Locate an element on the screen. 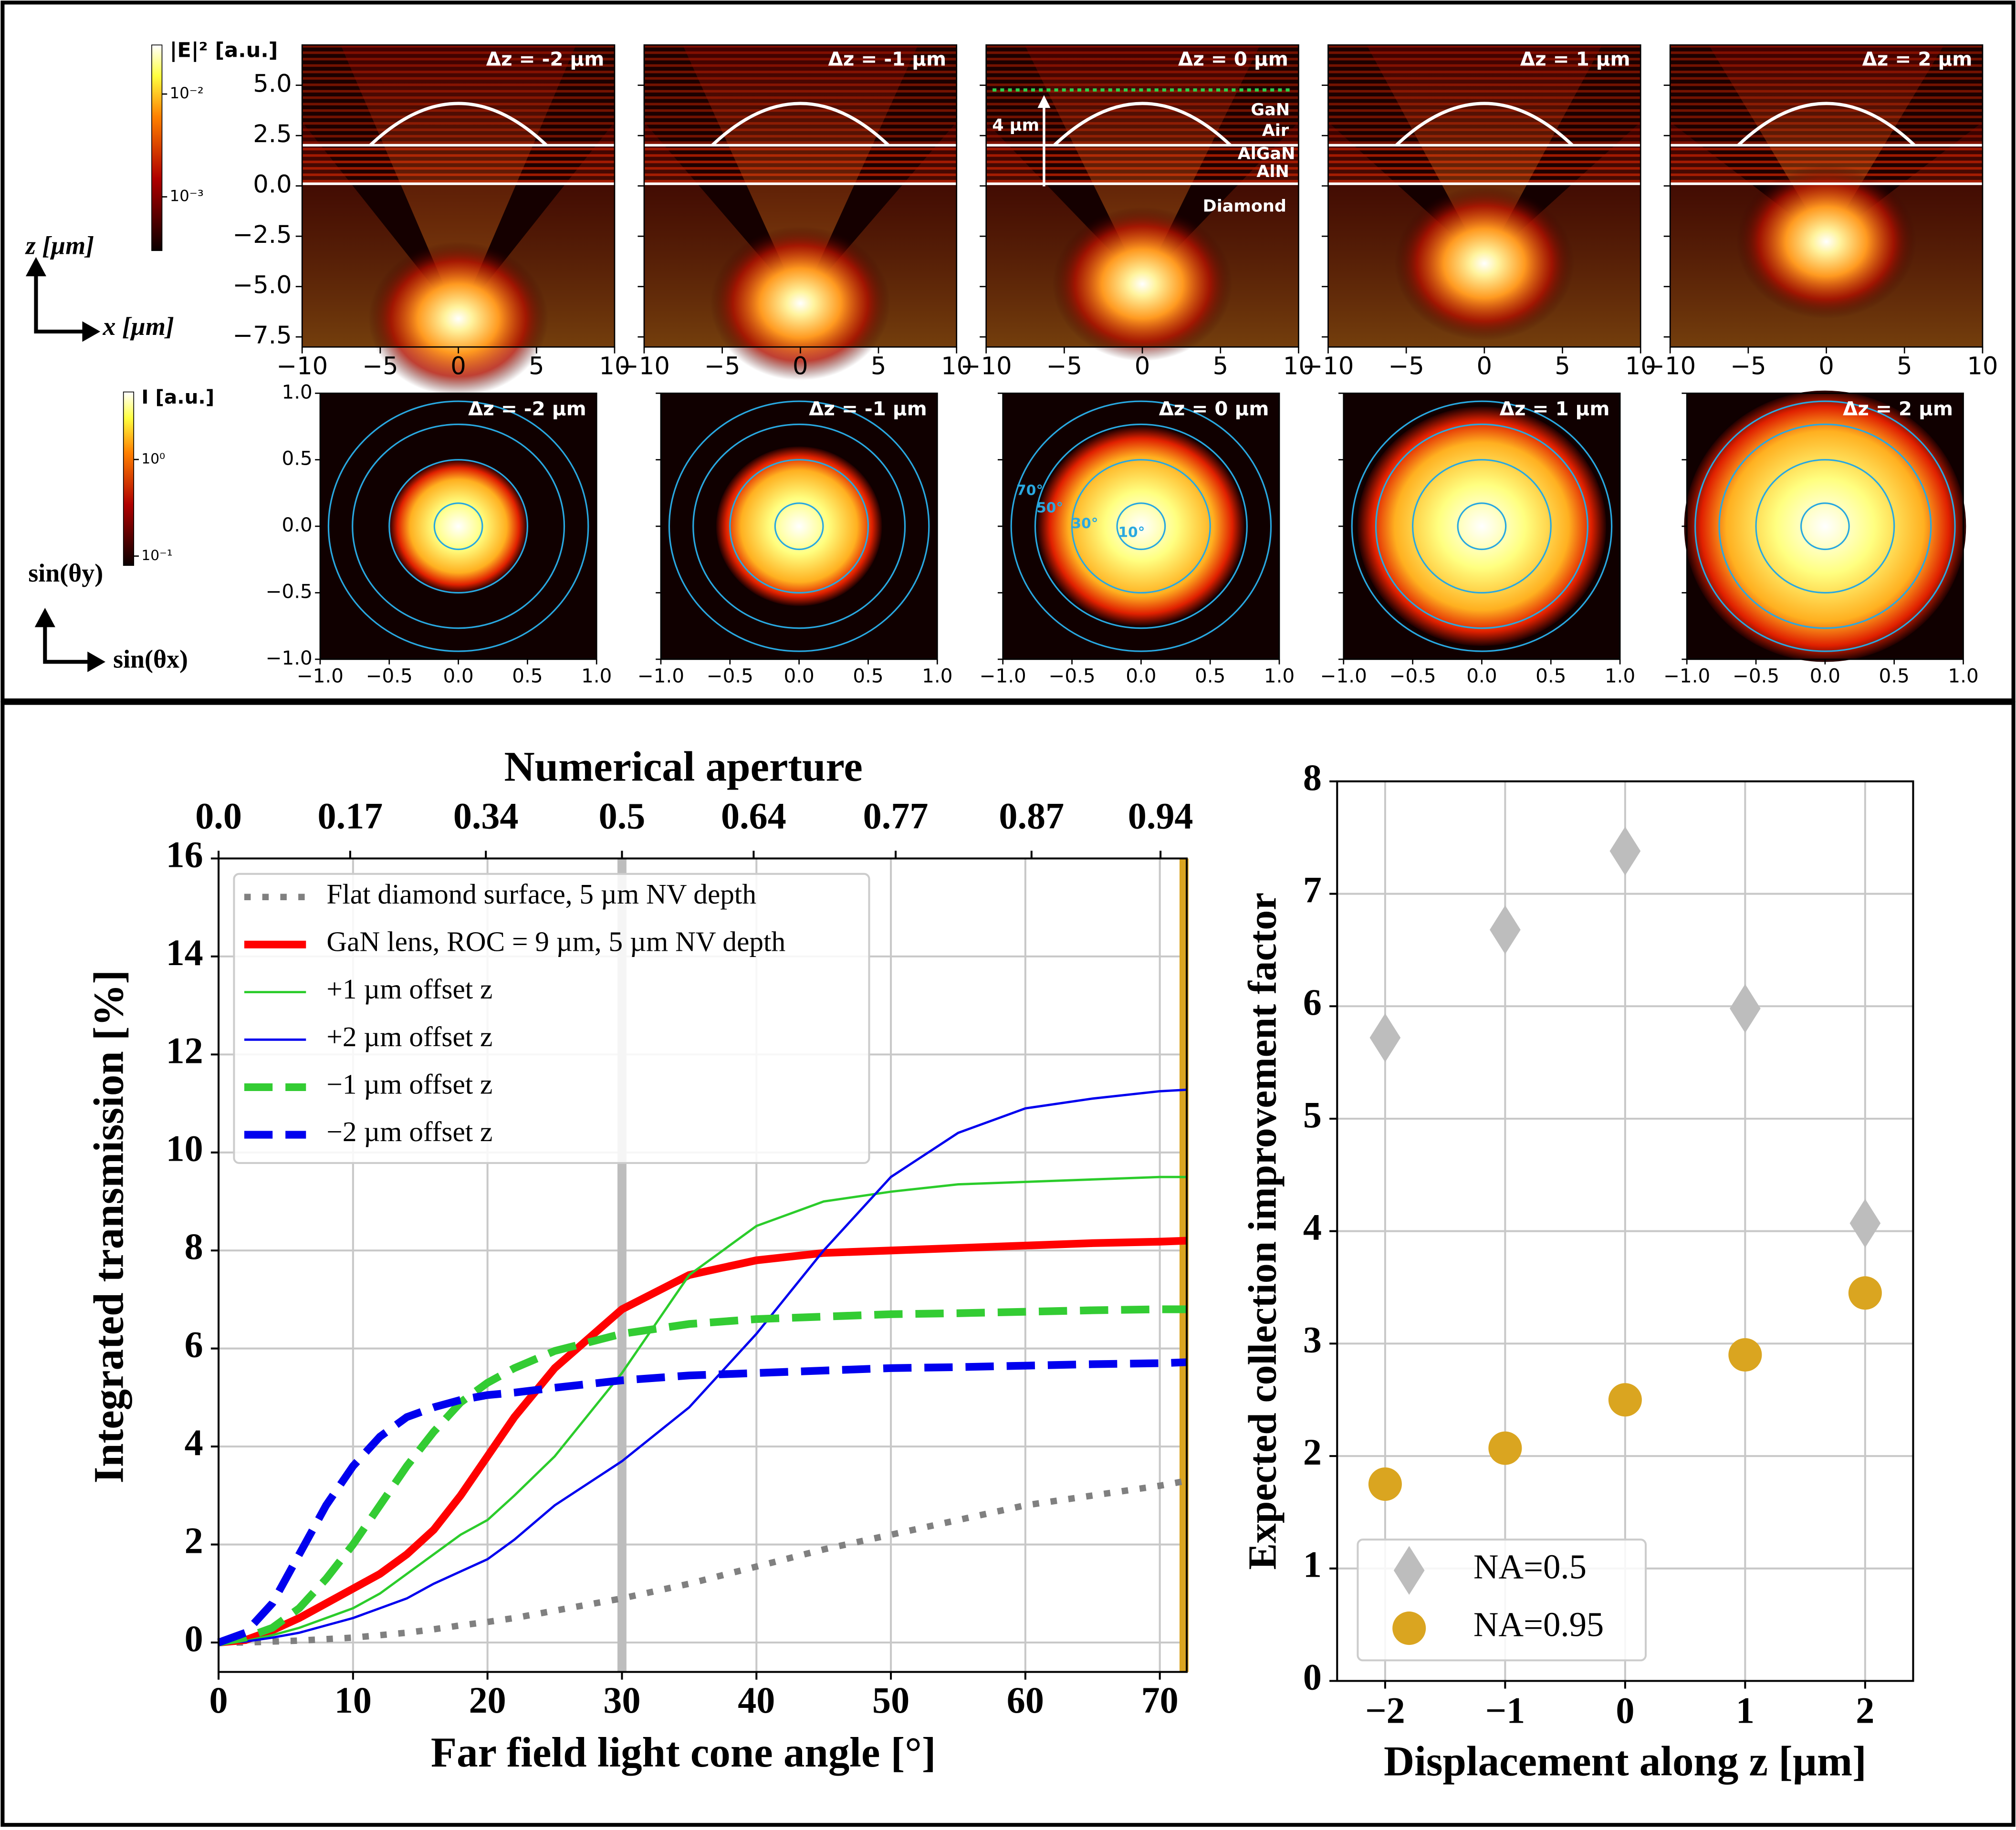 The height and width of the screenshot is (1830, 2016). legend-label: +1 µm offset z is located at coordinates (409, 989).